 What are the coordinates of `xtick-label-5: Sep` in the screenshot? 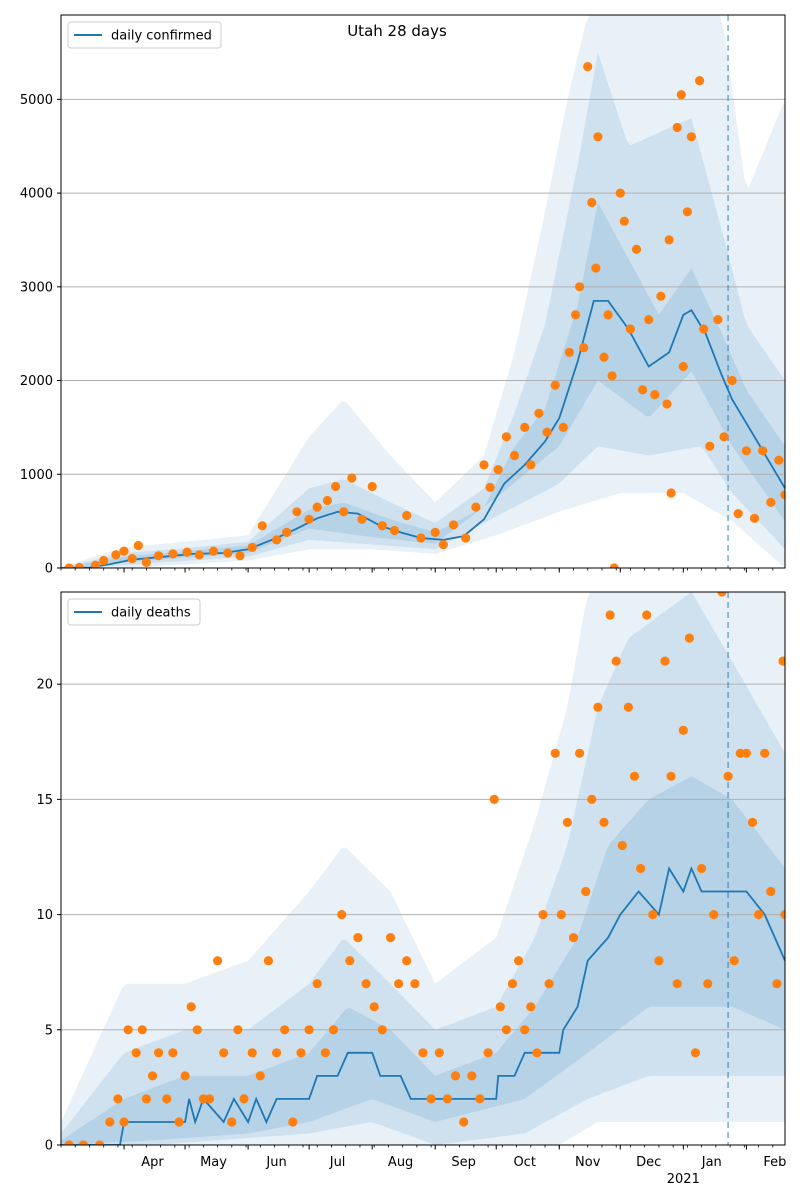 It's located at (463, 1162).